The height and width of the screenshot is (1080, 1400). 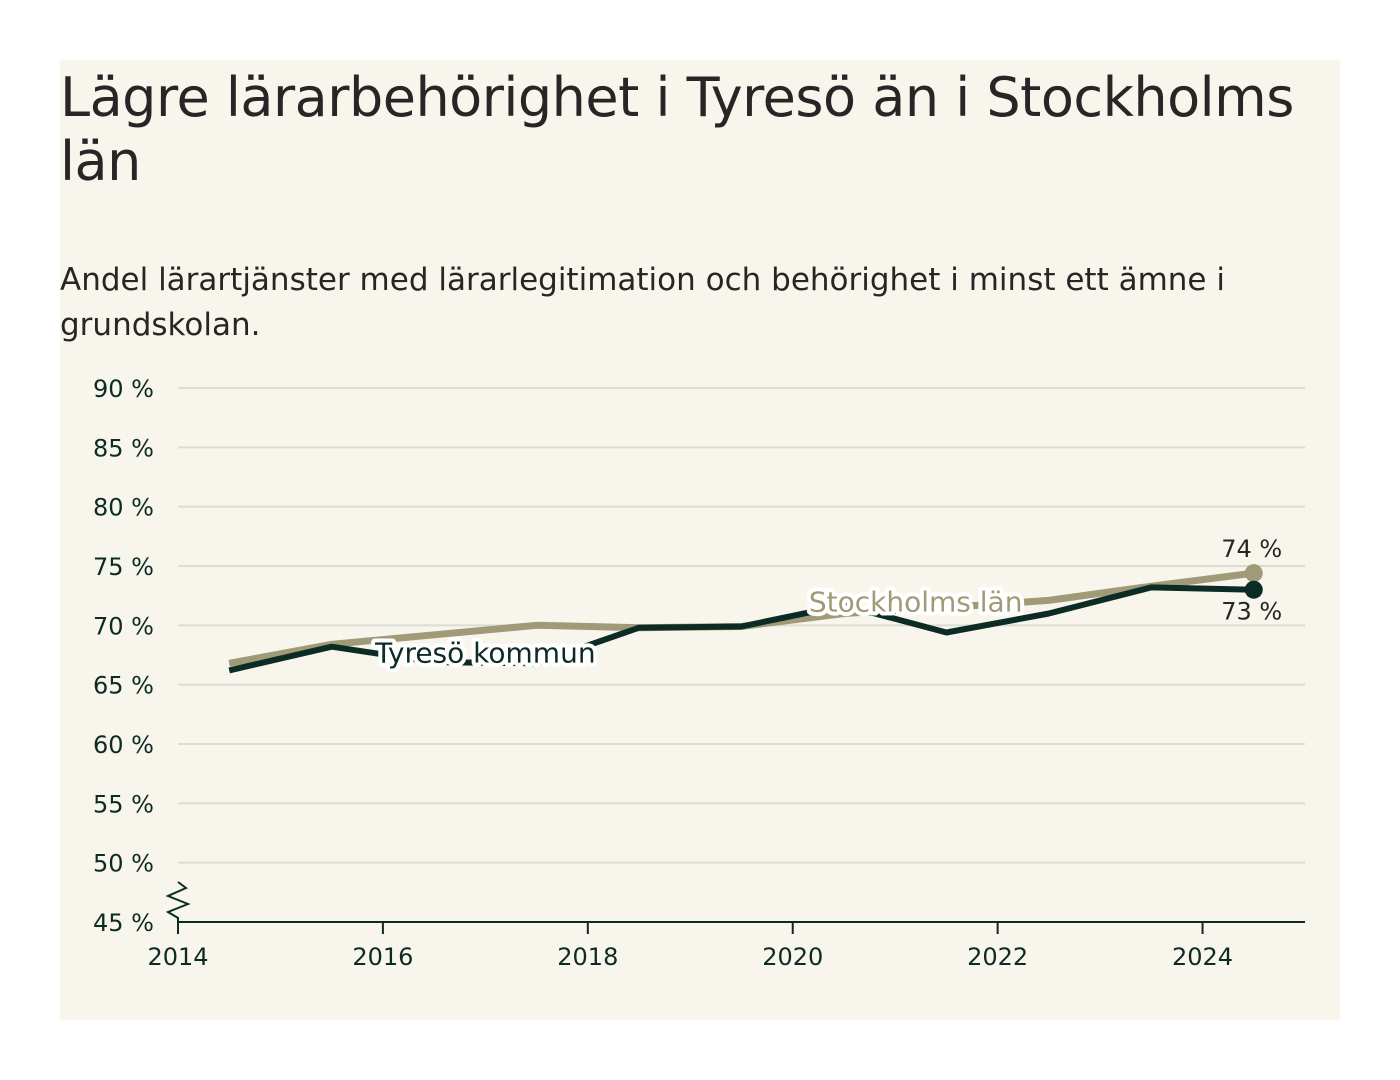 What do you see at coordinates (1253, 573) in the screenshot?
I see `end-point-stockholm` at bounding box center [1253, 573].